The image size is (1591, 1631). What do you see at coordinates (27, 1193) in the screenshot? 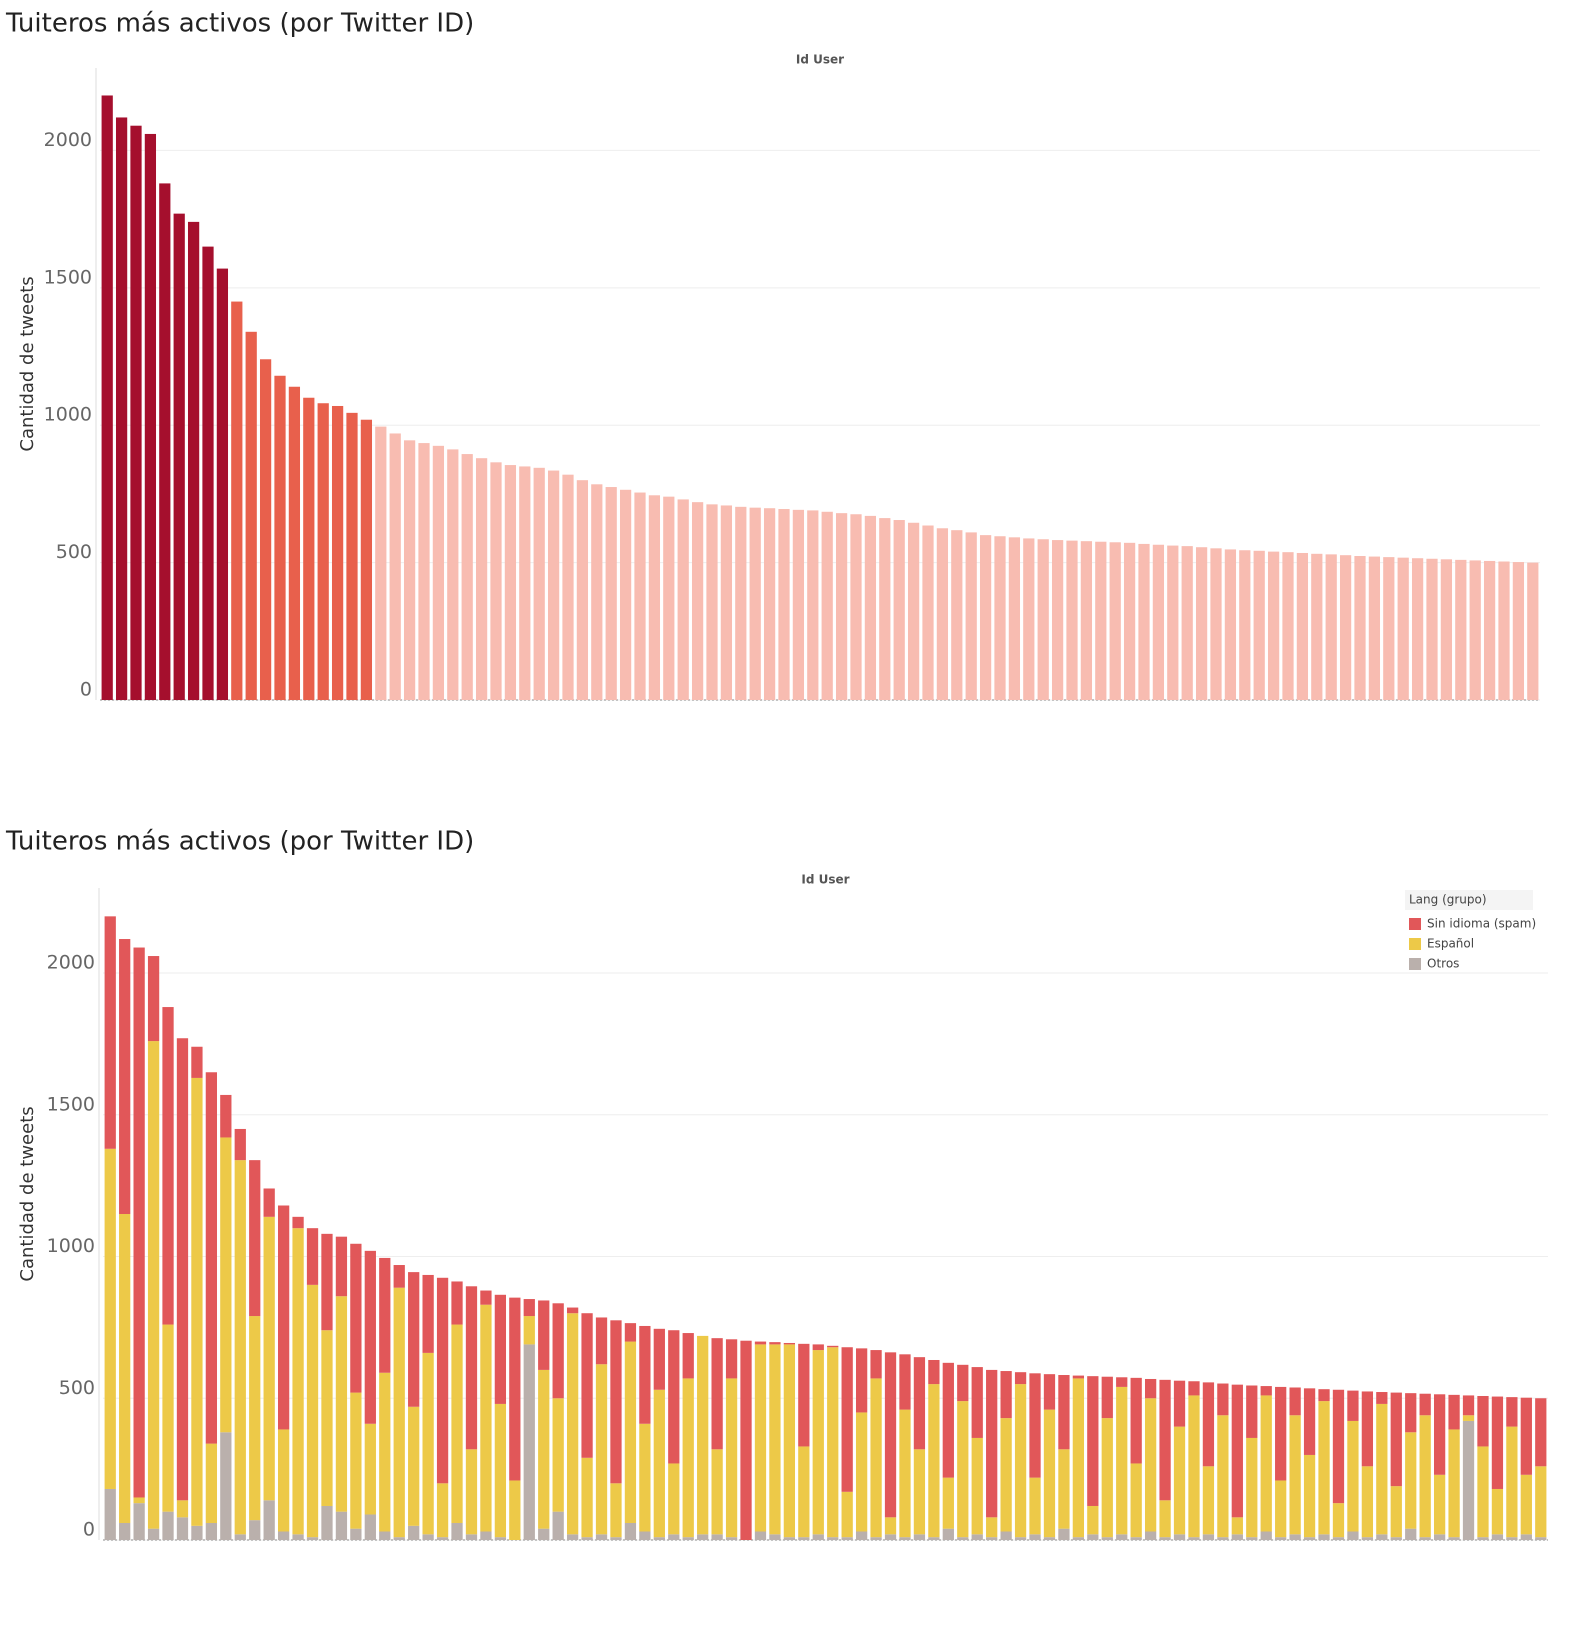
I see `y-axis-label: Cantidad de tweets` at bounding box center [27, 1193].